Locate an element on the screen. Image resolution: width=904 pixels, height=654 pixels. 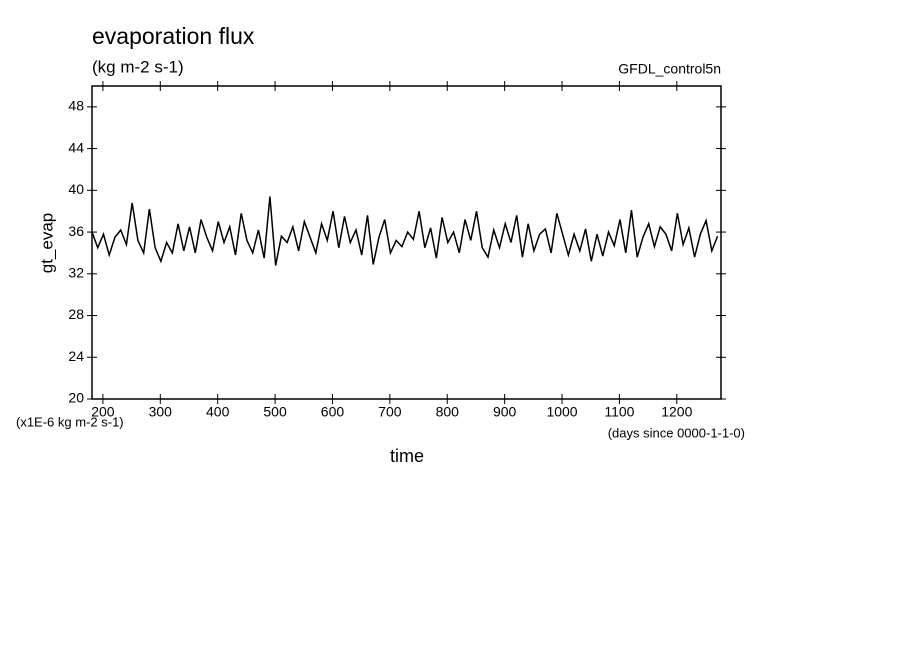
y-tick-label: 32 is located at coordinates (76, 273).